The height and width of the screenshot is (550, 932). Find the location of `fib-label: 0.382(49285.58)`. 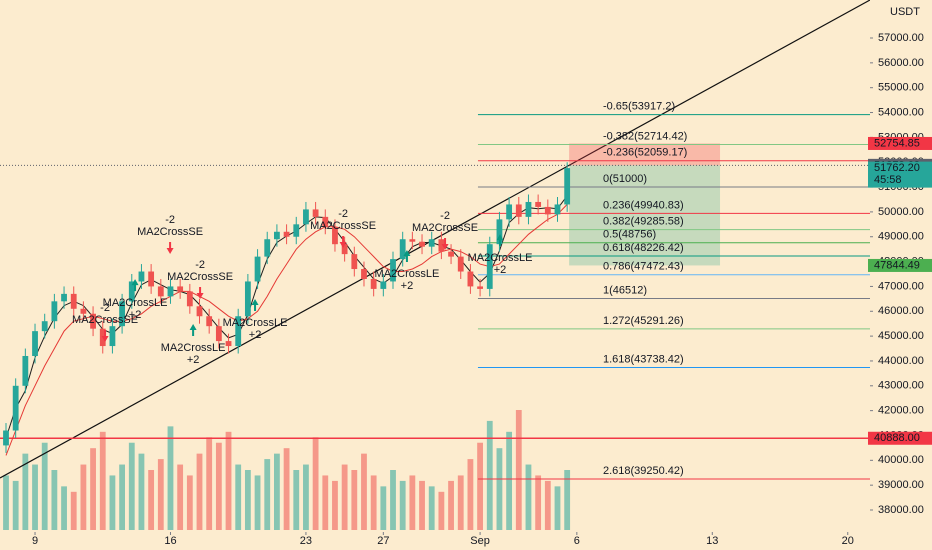

fib-label: 0.382(49285.58) is located at coordinates (643, 222).